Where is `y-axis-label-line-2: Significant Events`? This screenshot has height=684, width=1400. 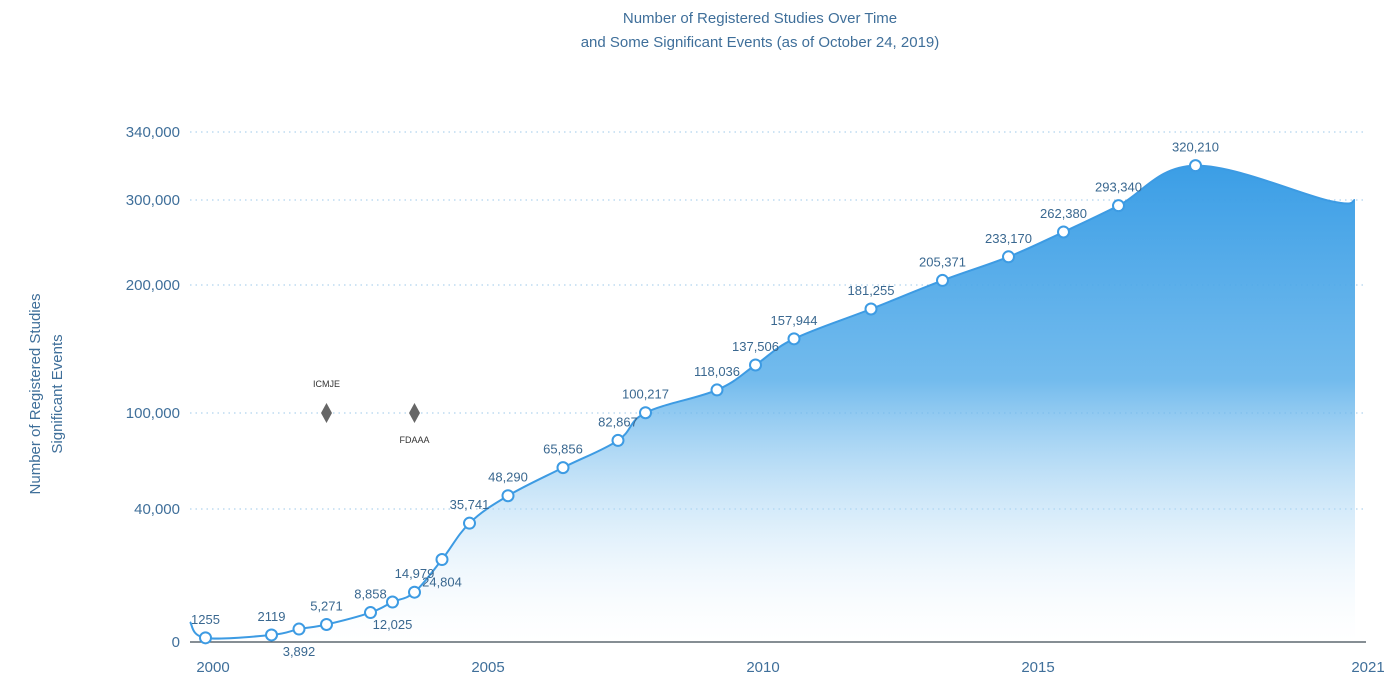
y-axis-label-line-2: Significant Events is located at coordinates (57, 393).